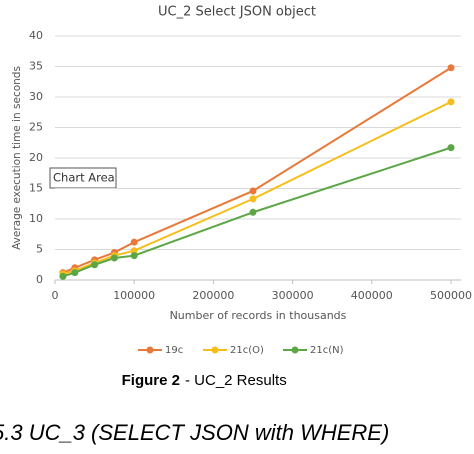 The height and width of the screenshot is (454, 474). I want to click on y-tick-label: 10, so click(36, 218).